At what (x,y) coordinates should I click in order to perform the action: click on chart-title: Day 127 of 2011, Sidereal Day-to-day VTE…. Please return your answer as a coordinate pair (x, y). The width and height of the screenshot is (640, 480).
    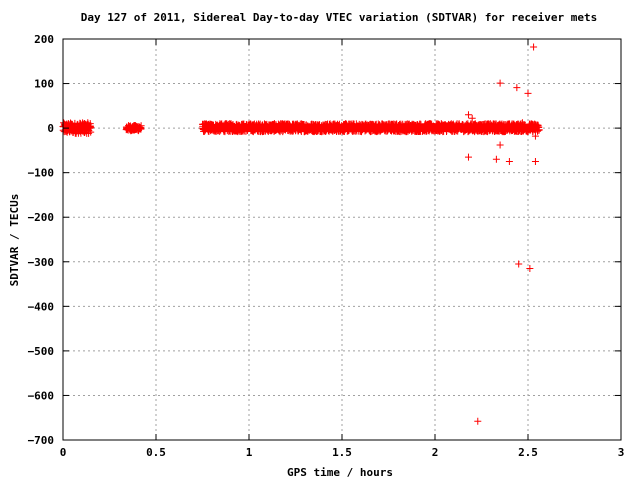
    Looking at the image, I should click on (339, 17).